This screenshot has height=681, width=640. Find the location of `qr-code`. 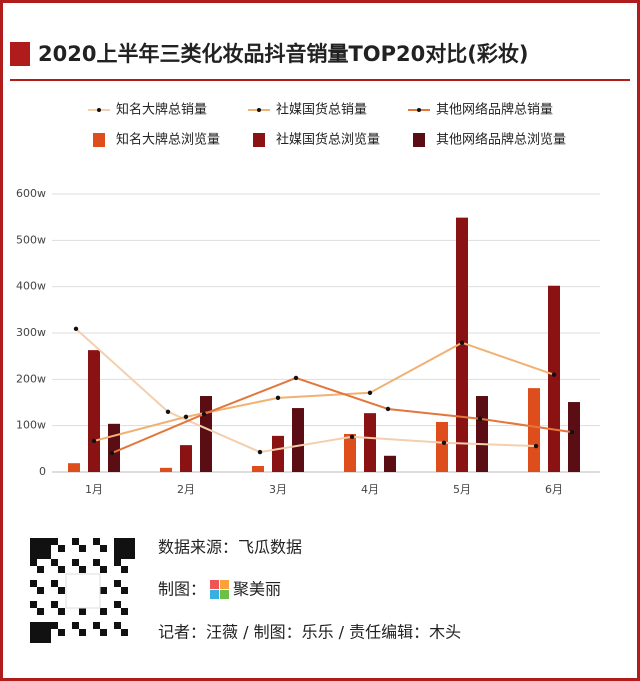

qr-code is located at coordinates (82, 590).